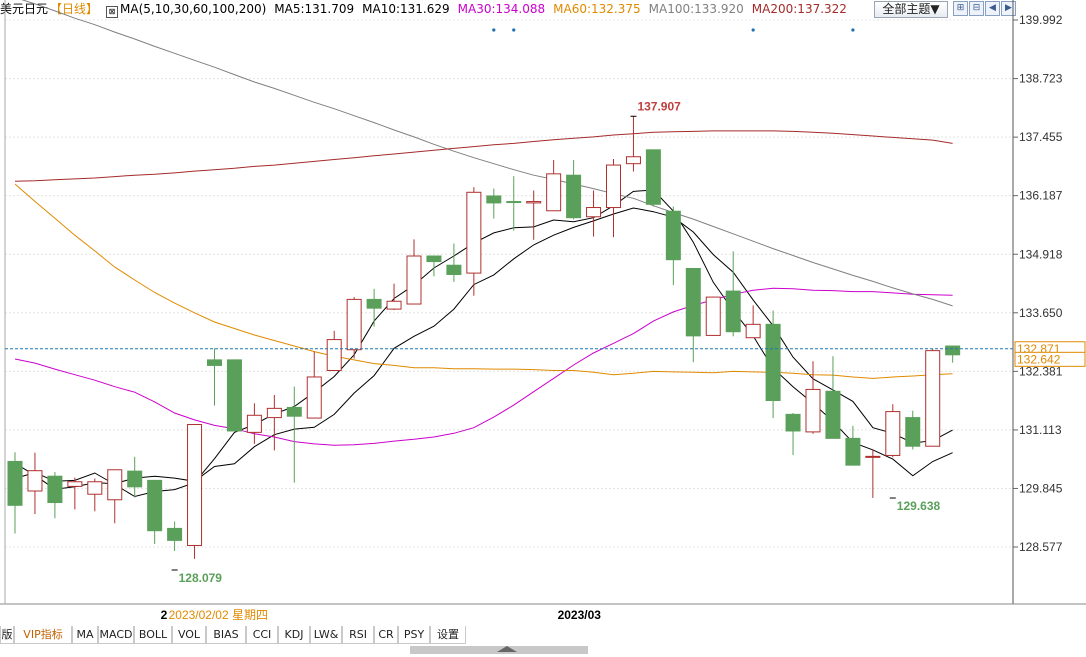 The image size is (1086, 657). Describe the element at coordinates (1041, 547) in the screenshot. I see `y-tick-label: 128.577` at that location.